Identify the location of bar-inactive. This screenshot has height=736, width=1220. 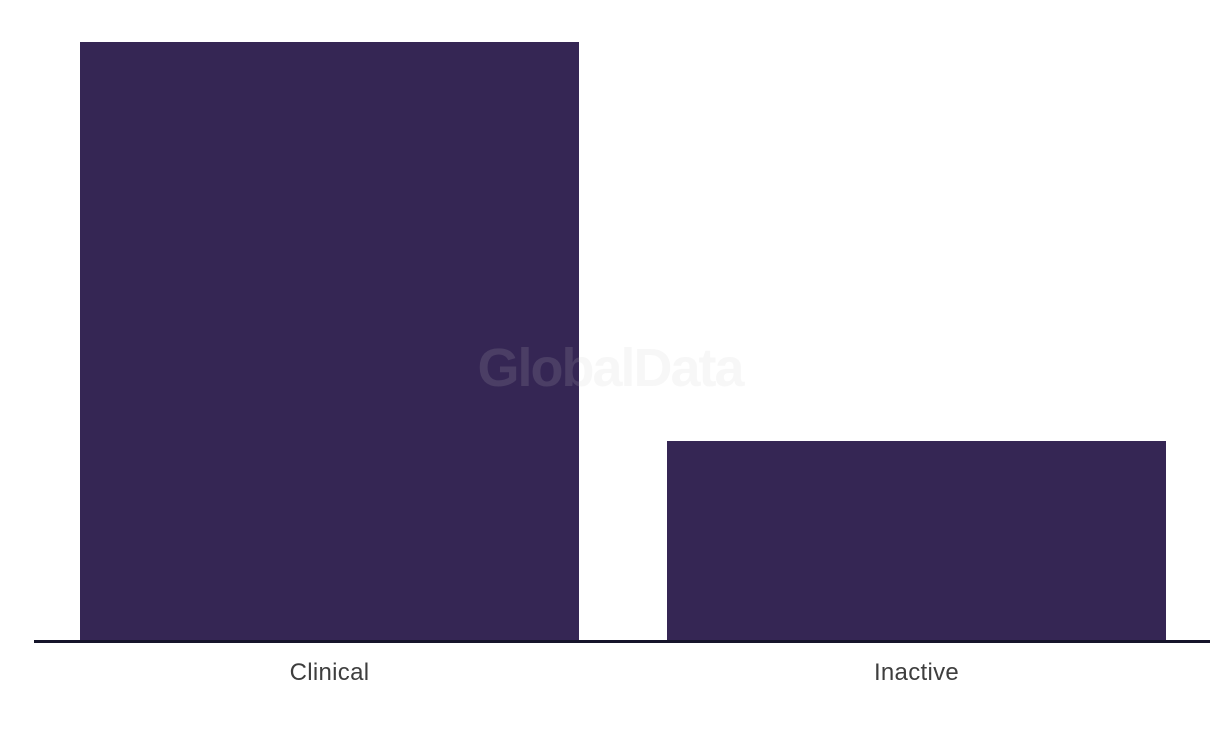
(916, 540).